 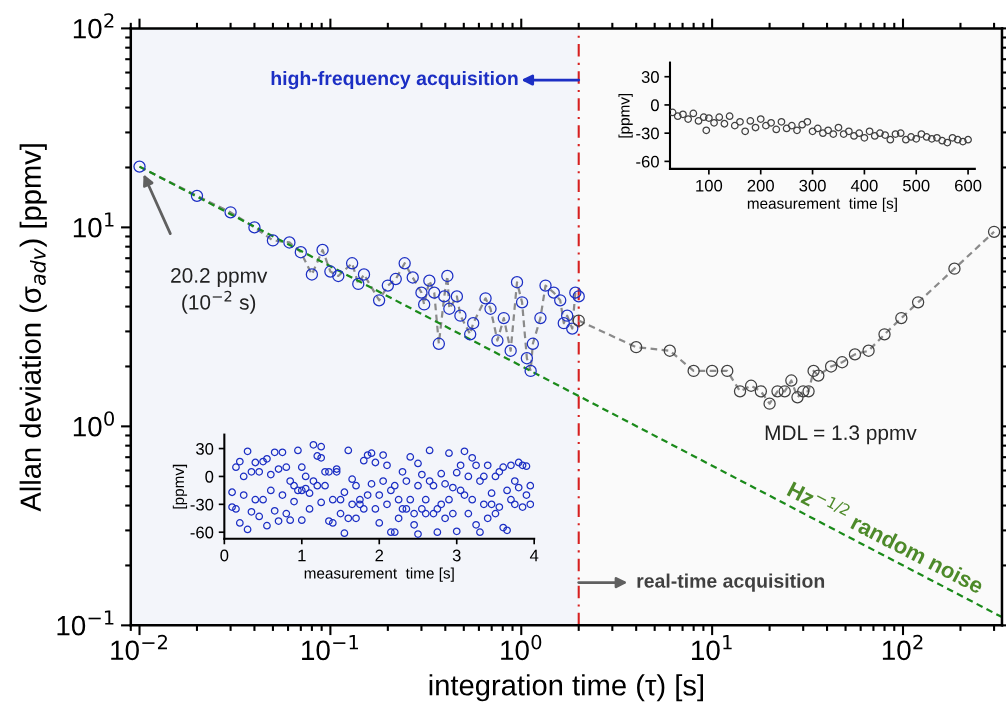 What do you see at coordinates (968, 185) in the screenshot?
I see `x-tick-label: 600` at bounding box center [968, 185].